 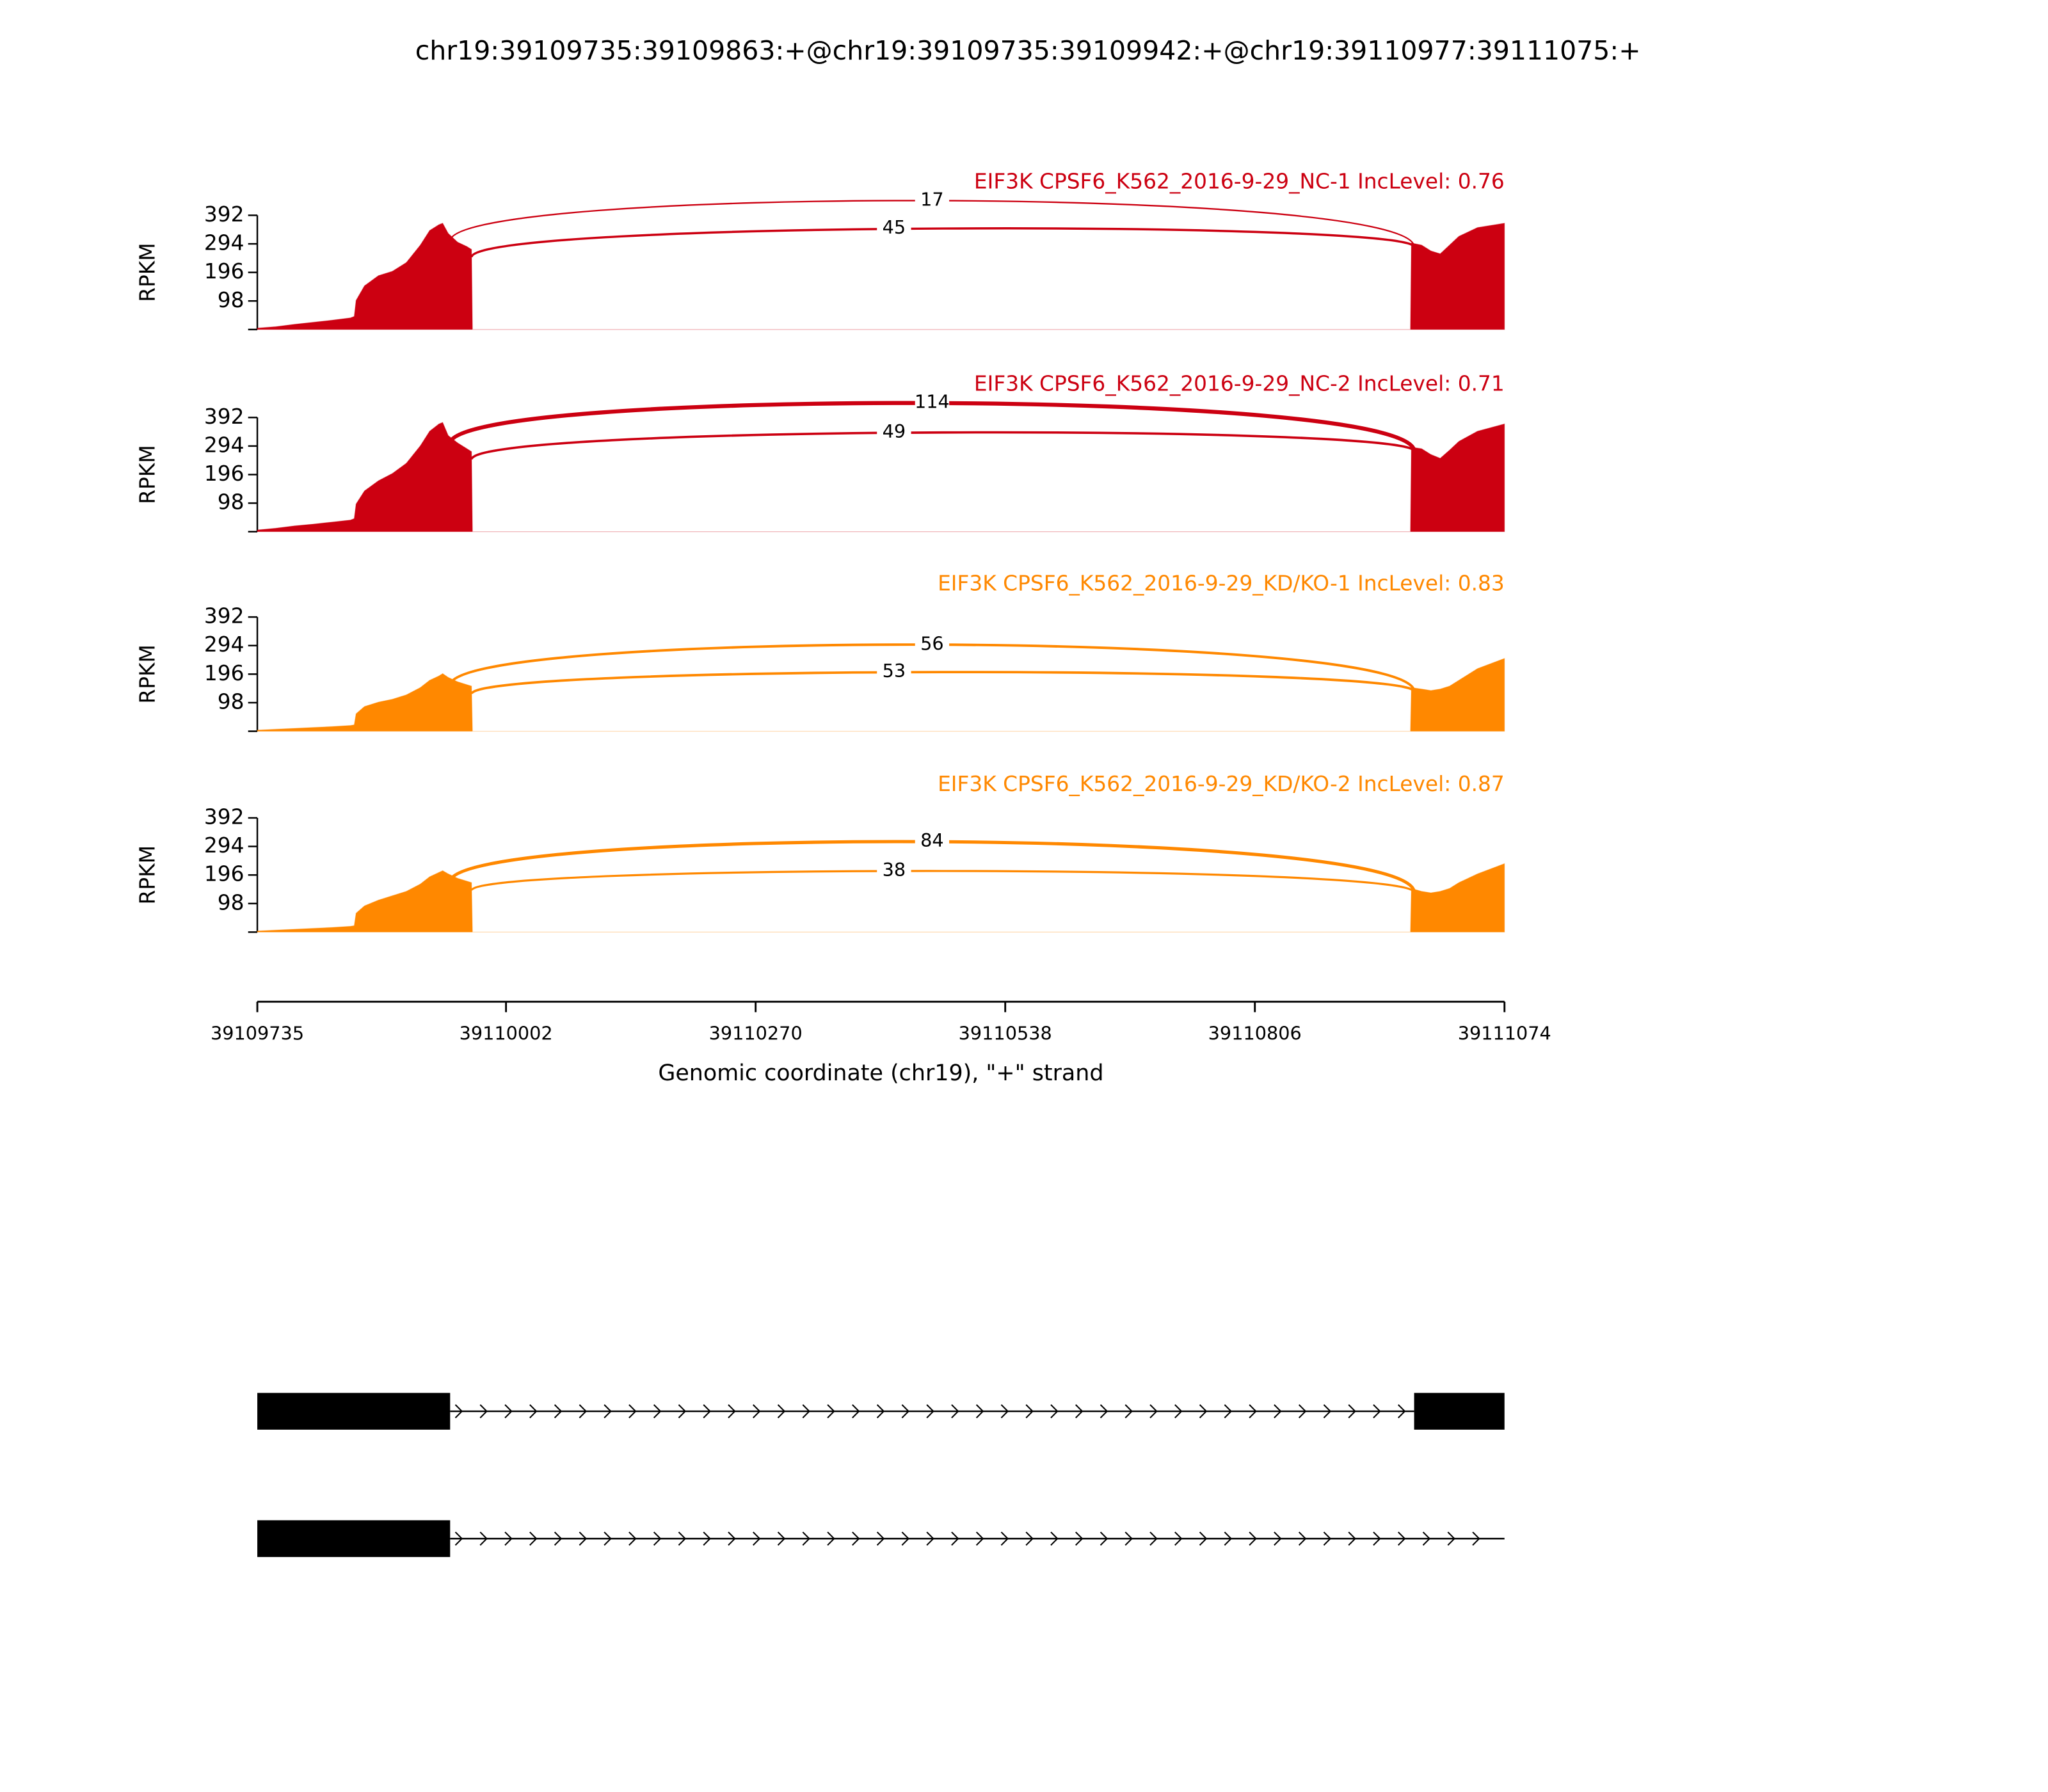 I want to click on junction-count: 114, so click(x=932, y=402).